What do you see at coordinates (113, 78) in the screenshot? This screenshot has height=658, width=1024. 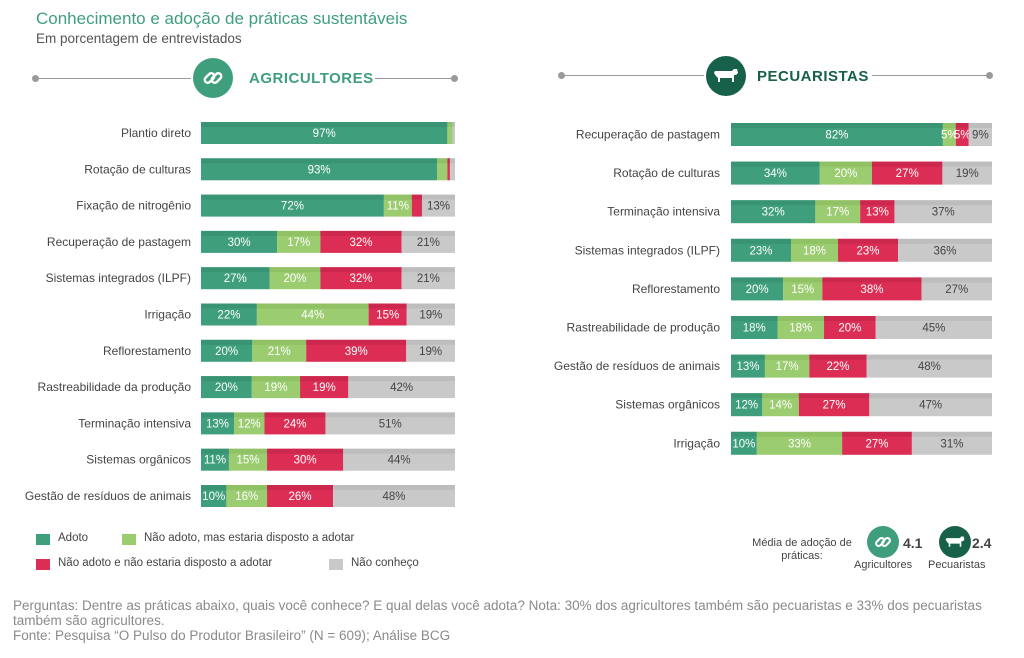 I see `header-line` at bounding box center [113, 78].